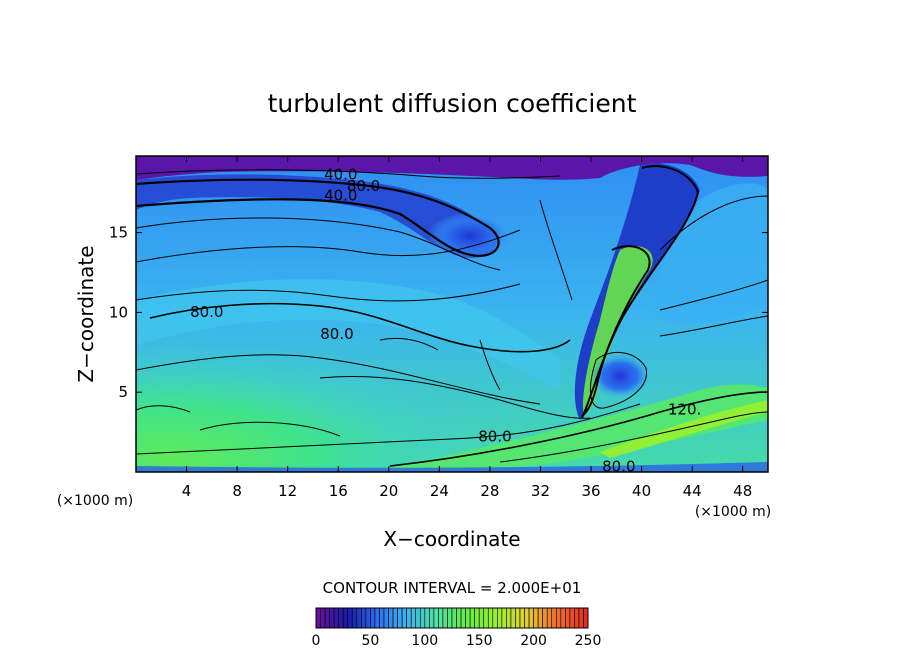  I want to click on contour-interval-label: CONTOUR INTERVAL = 2.000E+01, so click(452, 588).